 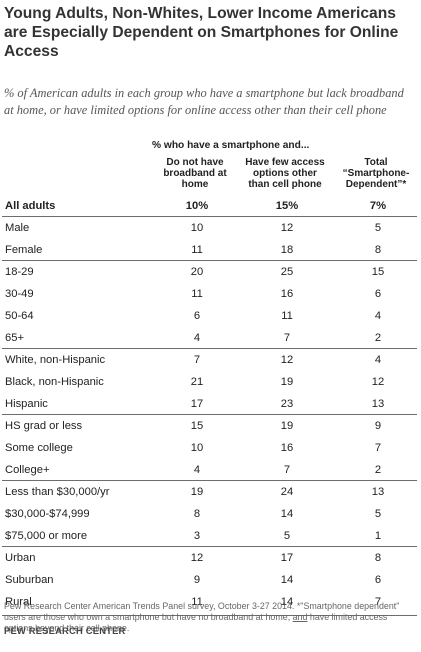 I want to click on cell-no-broadband: 17, so click(x=197, y=404).